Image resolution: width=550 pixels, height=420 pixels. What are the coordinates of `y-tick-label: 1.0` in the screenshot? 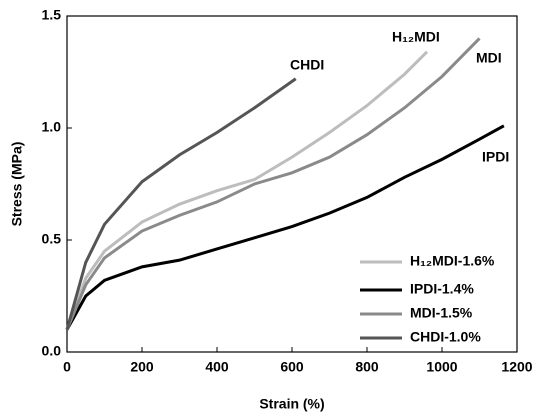 It's located at (52, 127).